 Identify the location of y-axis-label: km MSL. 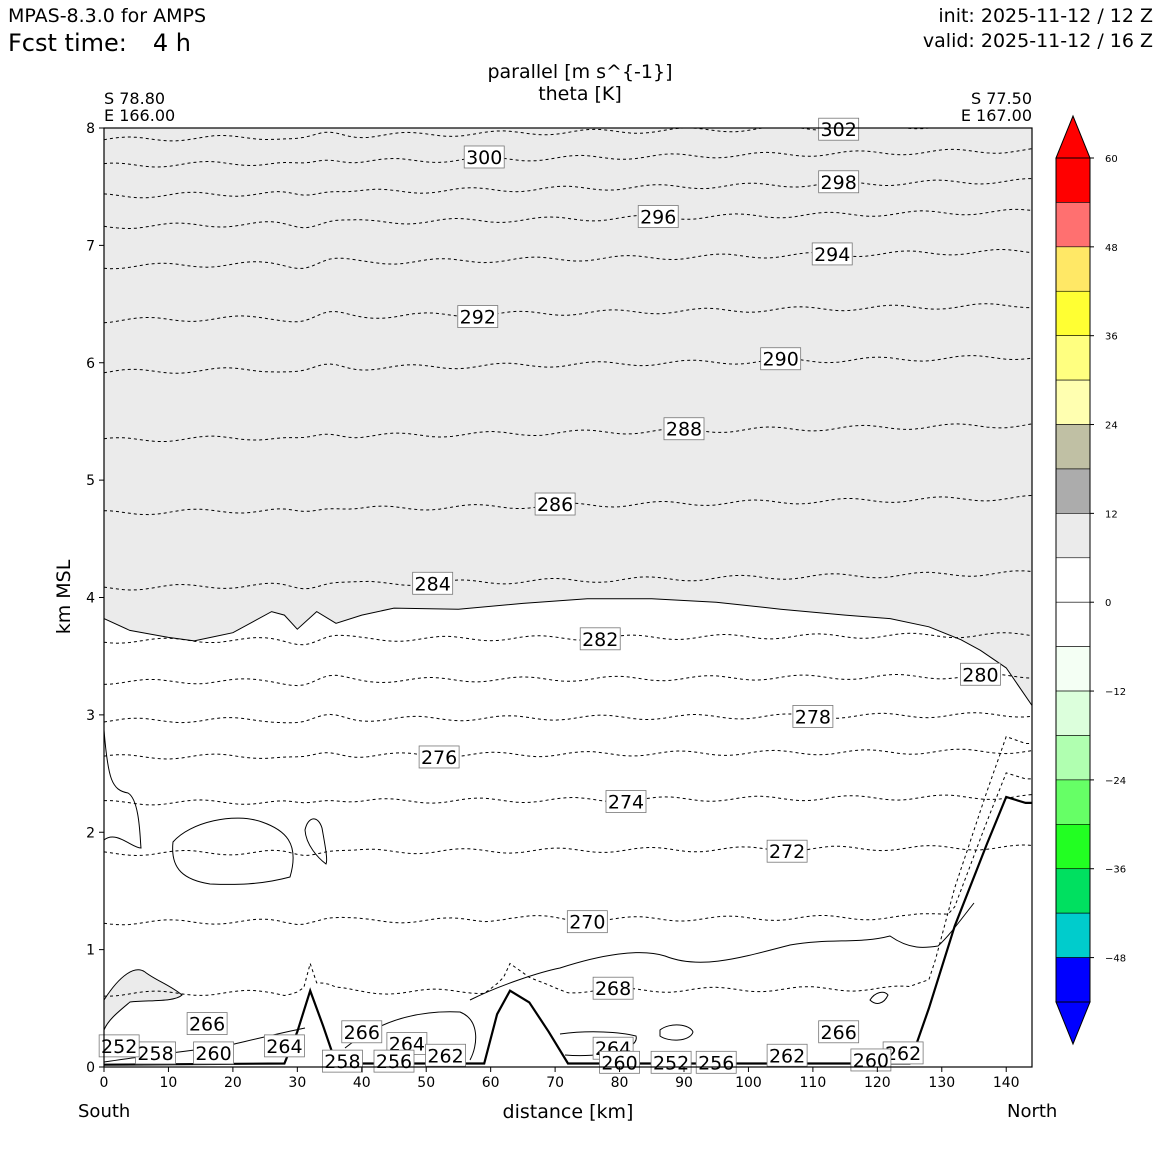
(64, 596).